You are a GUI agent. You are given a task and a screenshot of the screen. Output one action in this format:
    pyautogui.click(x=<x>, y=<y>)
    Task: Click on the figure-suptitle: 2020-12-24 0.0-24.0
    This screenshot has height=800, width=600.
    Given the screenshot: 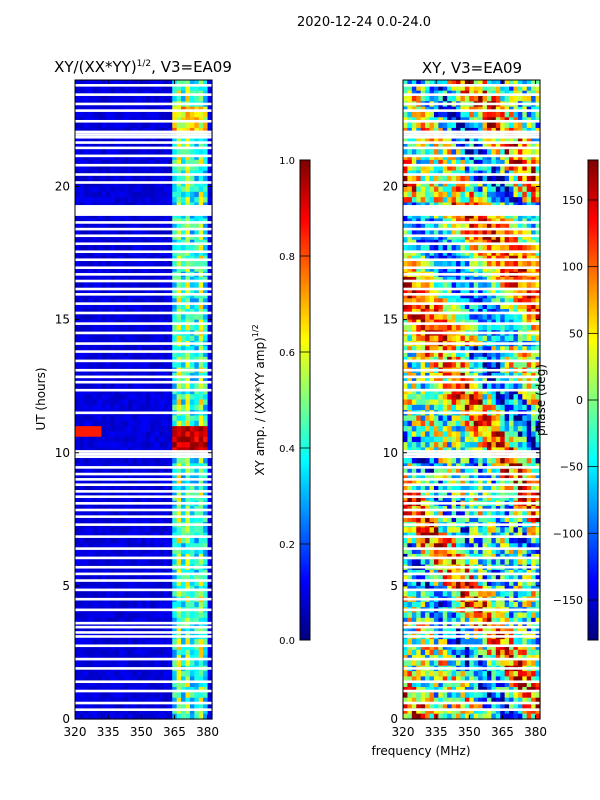 What is the action you would take?
    pyautogui.click(x=364, y=22)
    